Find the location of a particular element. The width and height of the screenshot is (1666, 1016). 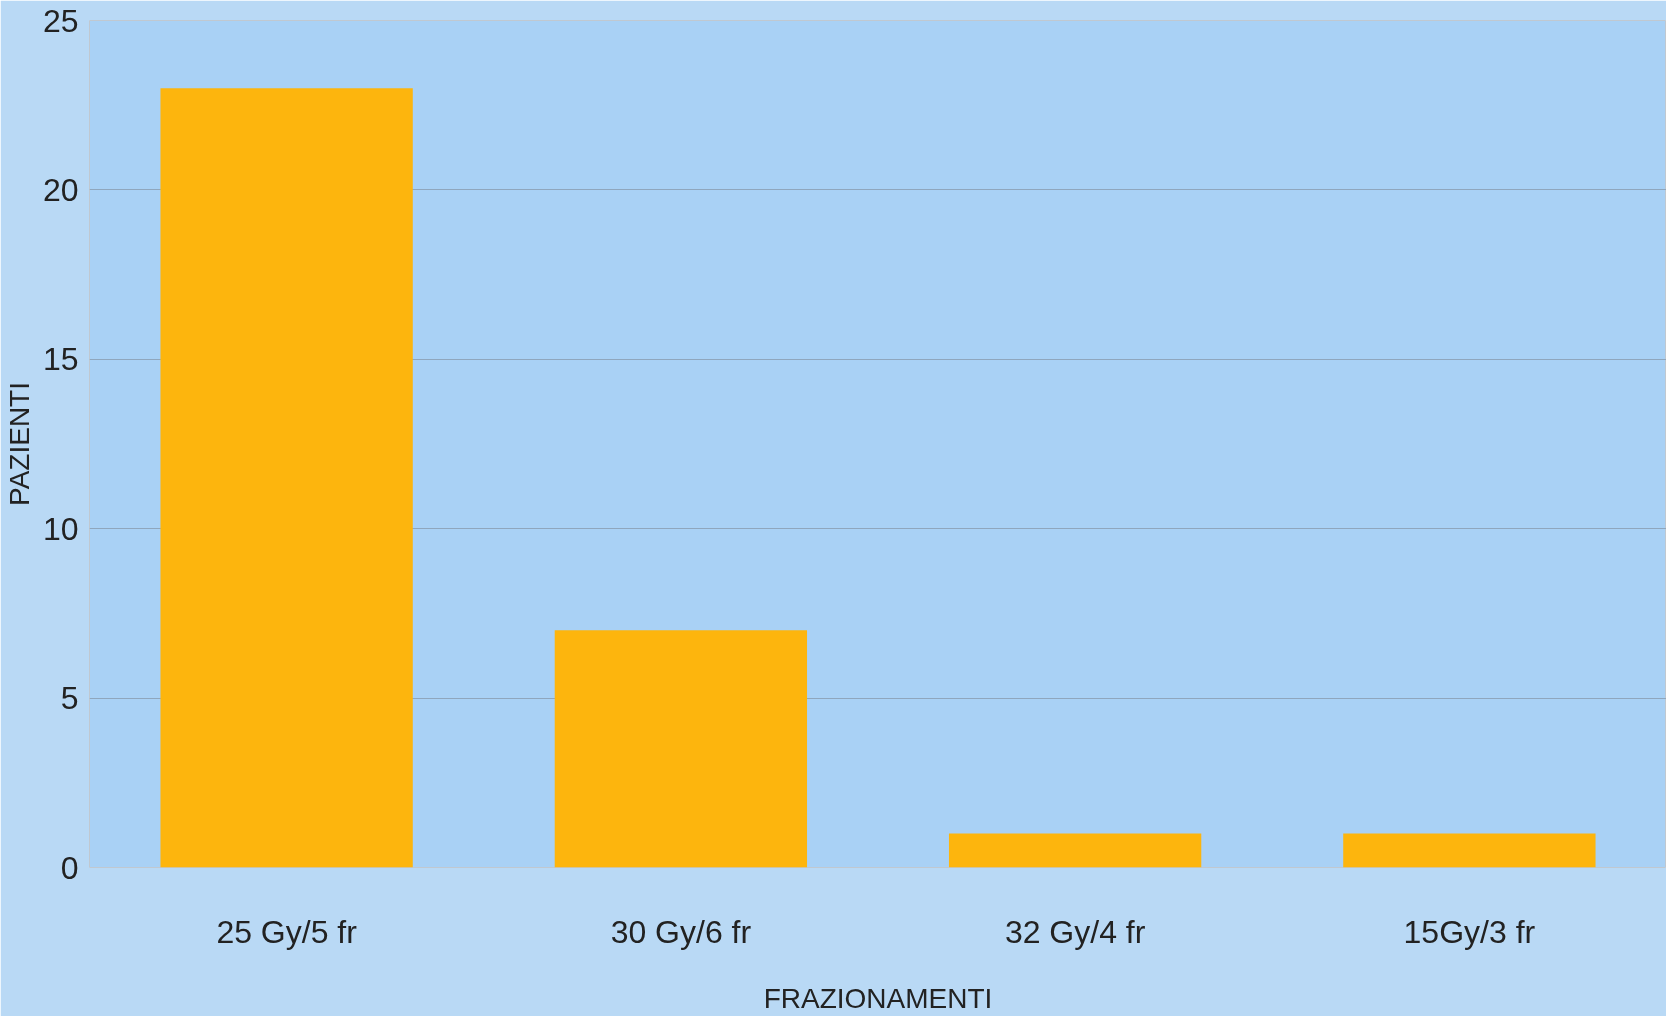

x-tick-label: 15Gy/3 fr is located at coordinates (1469, 931).